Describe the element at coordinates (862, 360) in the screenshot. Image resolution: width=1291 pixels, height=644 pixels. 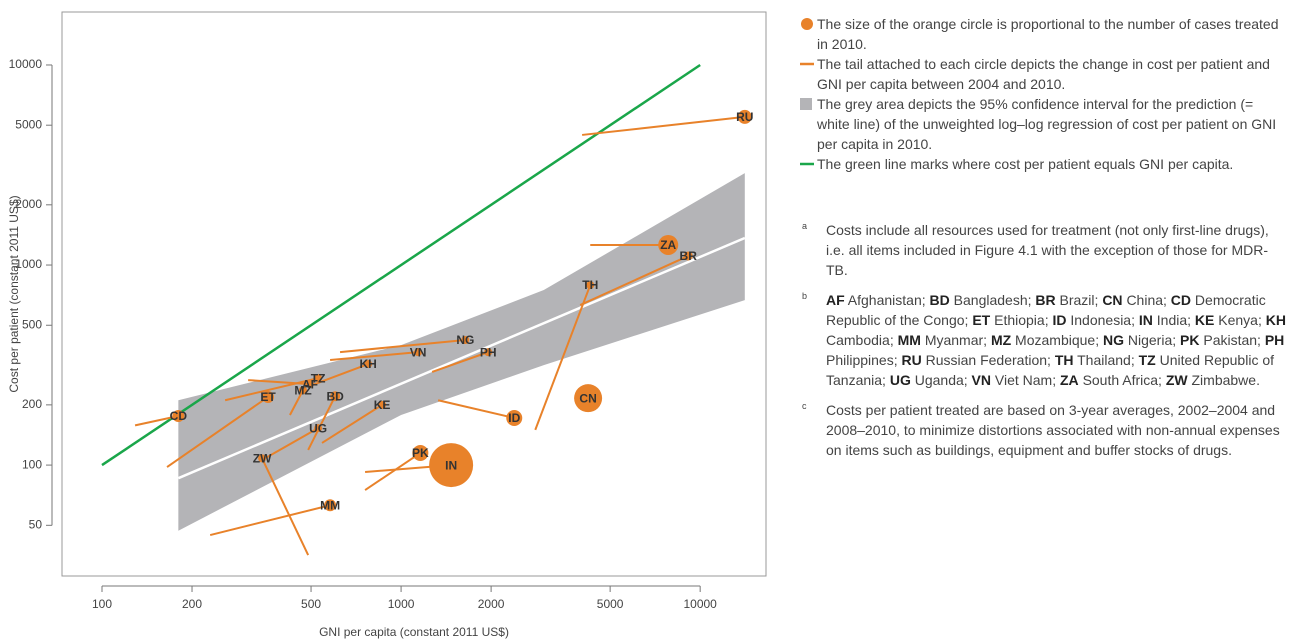
I see `country-name: Philippines;` at that location.